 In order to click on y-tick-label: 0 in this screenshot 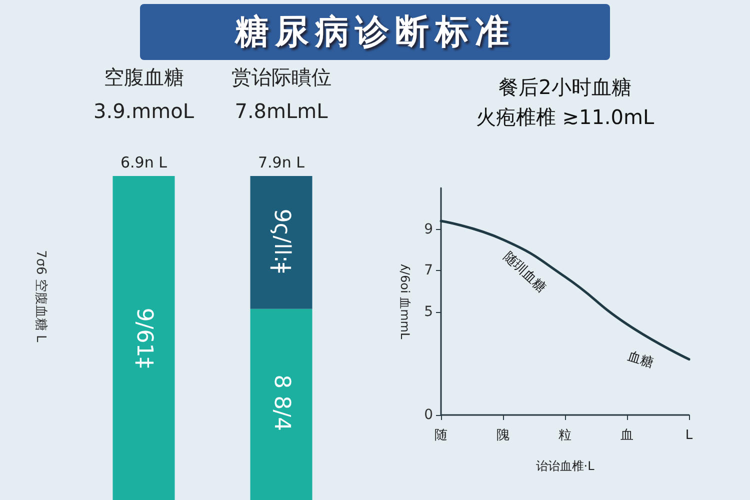, I will do `click(428, 415)`.